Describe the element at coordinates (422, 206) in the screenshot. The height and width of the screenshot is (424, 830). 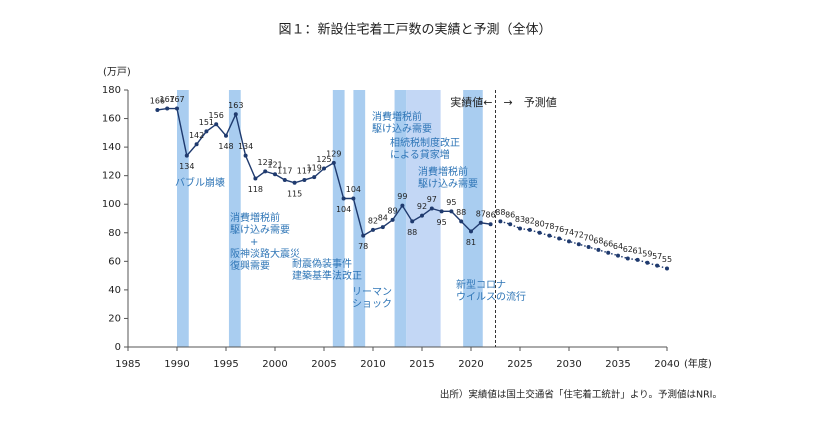
I see `data-label: 92` at that location.